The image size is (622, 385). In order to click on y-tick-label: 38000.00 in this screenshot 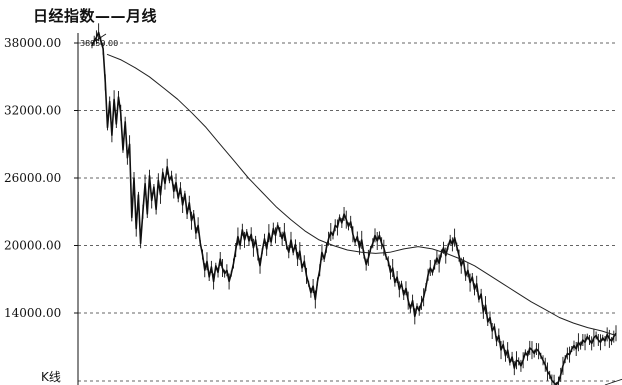, I will do `click(32, 43)`.